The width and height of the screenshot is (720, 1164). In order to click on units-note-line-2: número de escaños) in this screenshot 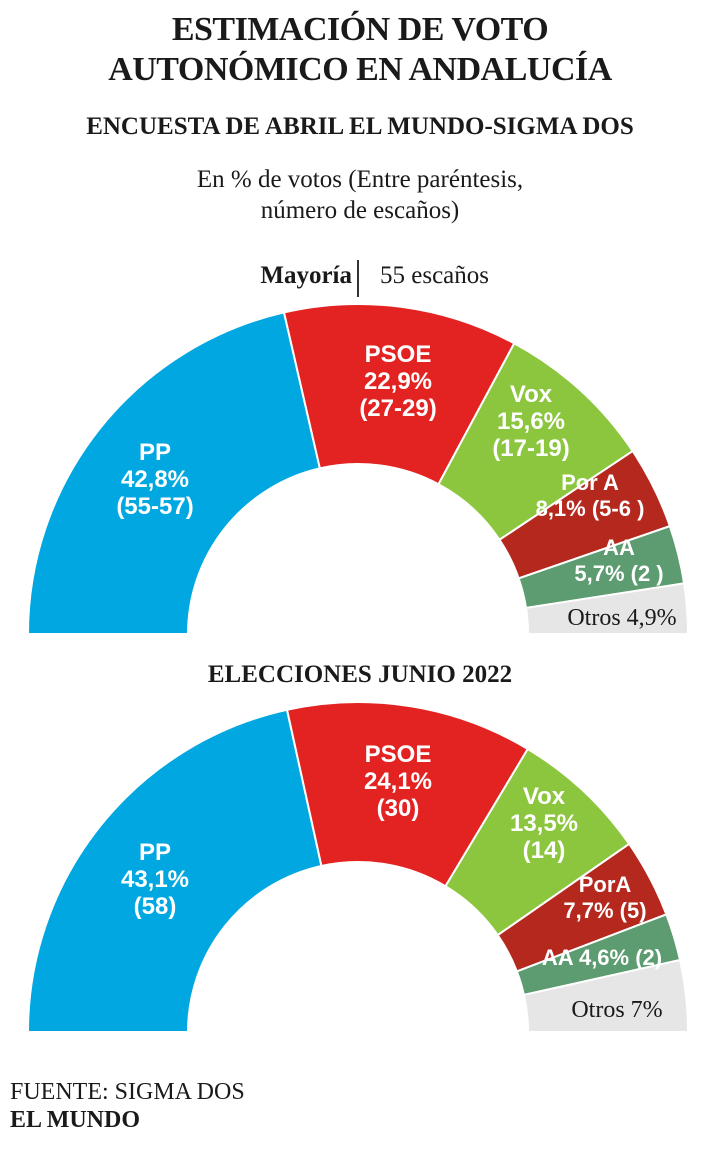, I will do `click(360, 210)`.